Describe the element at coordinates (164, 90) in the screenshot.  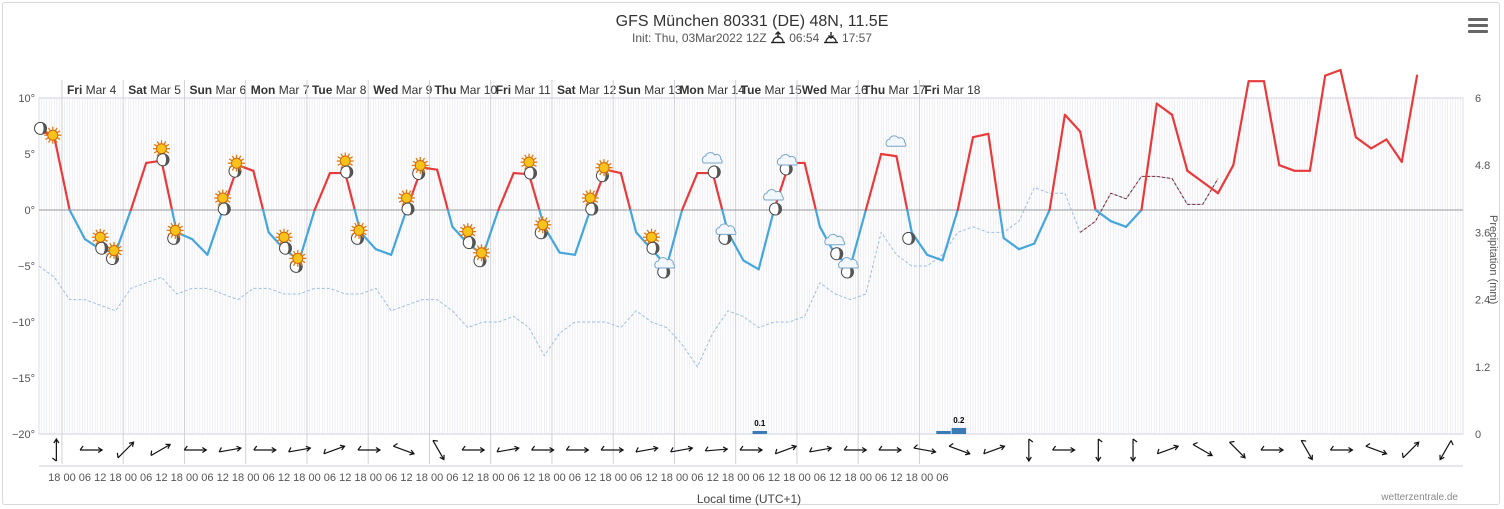
I see `day-date: Mar 5` at that location.